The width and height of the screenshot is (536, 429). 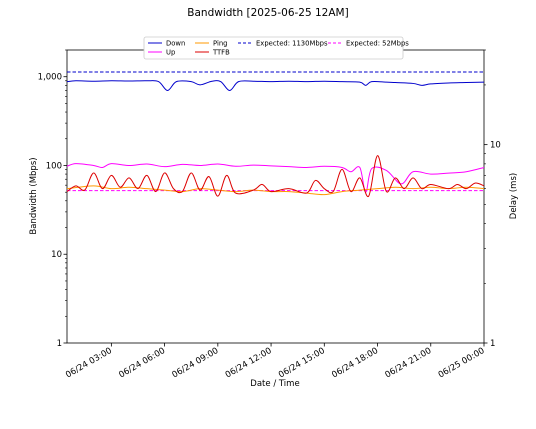 I want to click on y-axis-right: 1 10, so click(x=492, y=199).